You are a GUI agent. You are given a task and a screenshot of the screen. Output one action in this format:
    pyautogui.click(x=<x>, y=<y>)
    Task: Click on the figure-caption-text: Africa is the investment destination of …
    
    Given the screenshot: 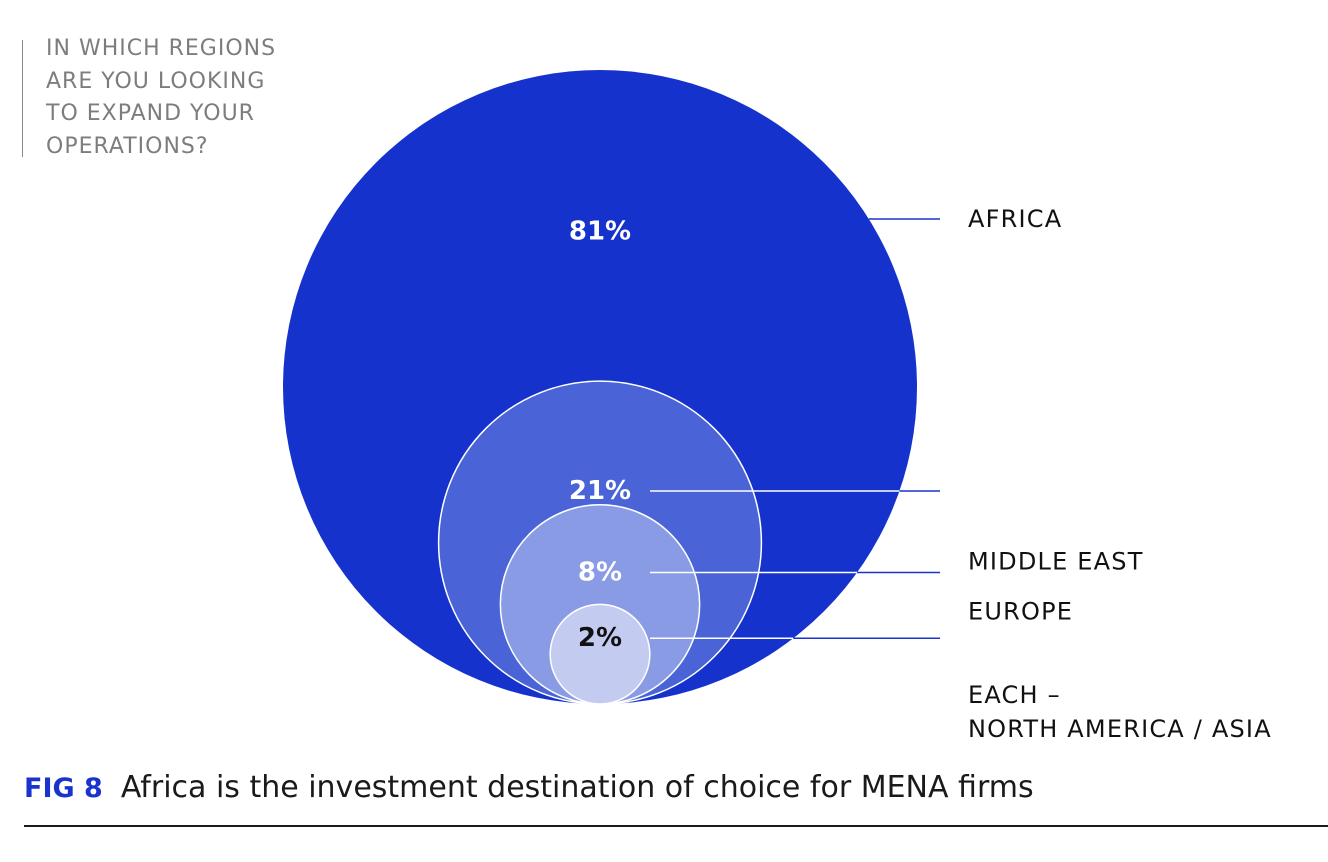 What is the action you would take?
    pyautogui.click(x=577, y=787)
    